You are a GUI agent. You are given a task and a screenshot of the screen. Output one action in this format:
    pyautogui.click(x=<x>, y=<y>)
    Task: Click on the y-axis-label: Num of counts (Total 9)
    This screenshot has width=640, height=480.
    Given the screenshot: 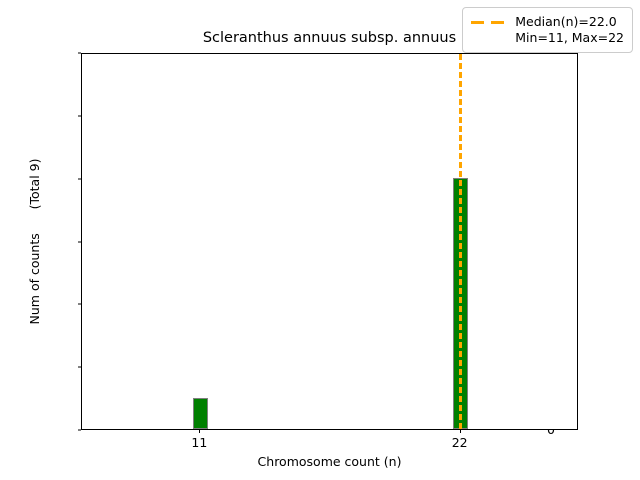 What is the action you would take?
    pyautogui.click(x=34, y=241)
    